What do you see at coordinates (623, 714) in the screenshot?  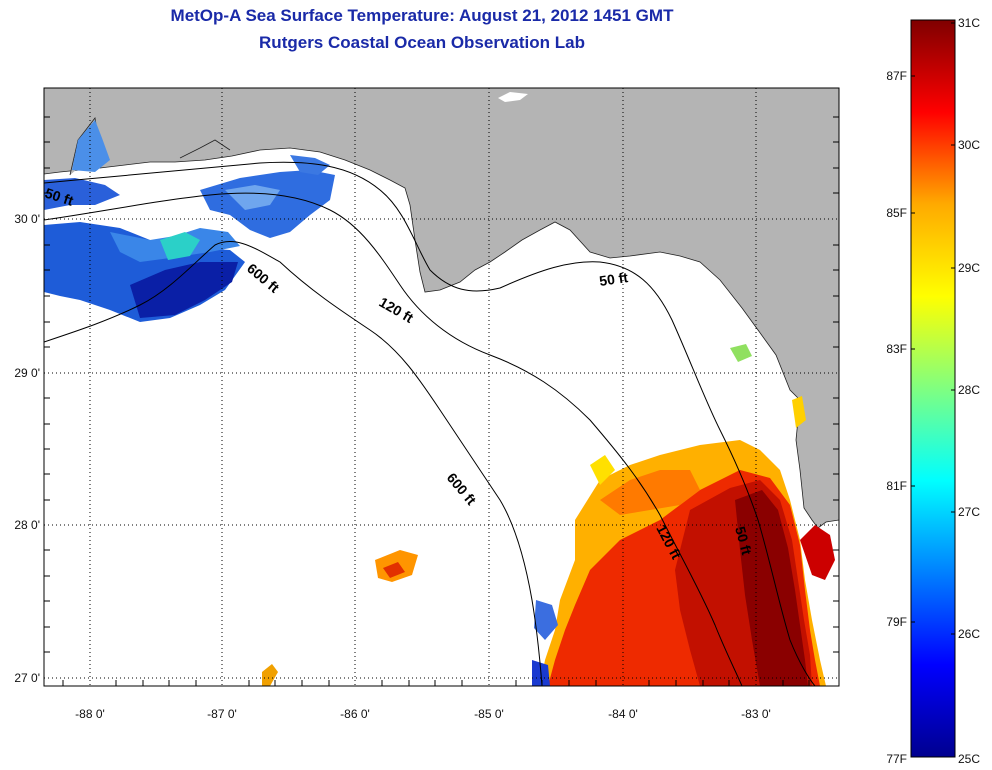 I see `lon-label: -84 0'` at bounding box center [623, 714].